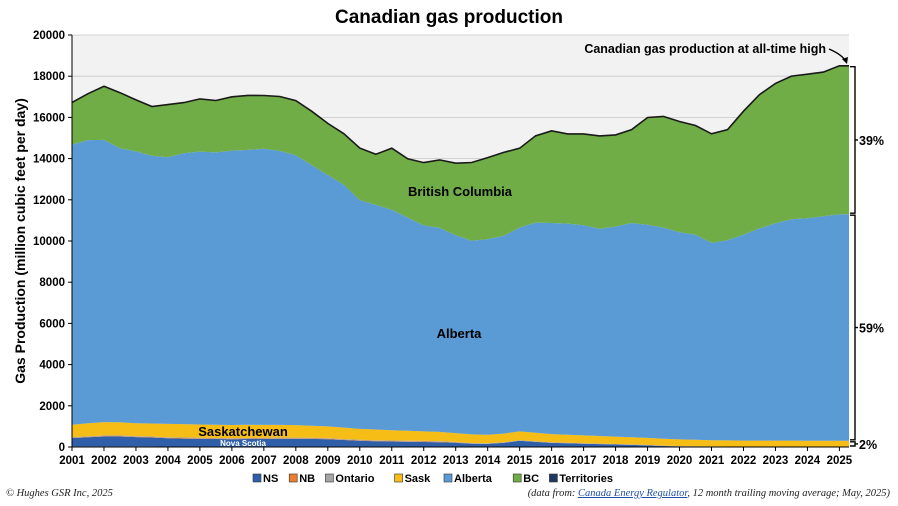 This screenshot has height=506, width=898. Describe the element at coordinates (392, 461) in the screenshot. I see `x-tick-label: 2011` at that location.